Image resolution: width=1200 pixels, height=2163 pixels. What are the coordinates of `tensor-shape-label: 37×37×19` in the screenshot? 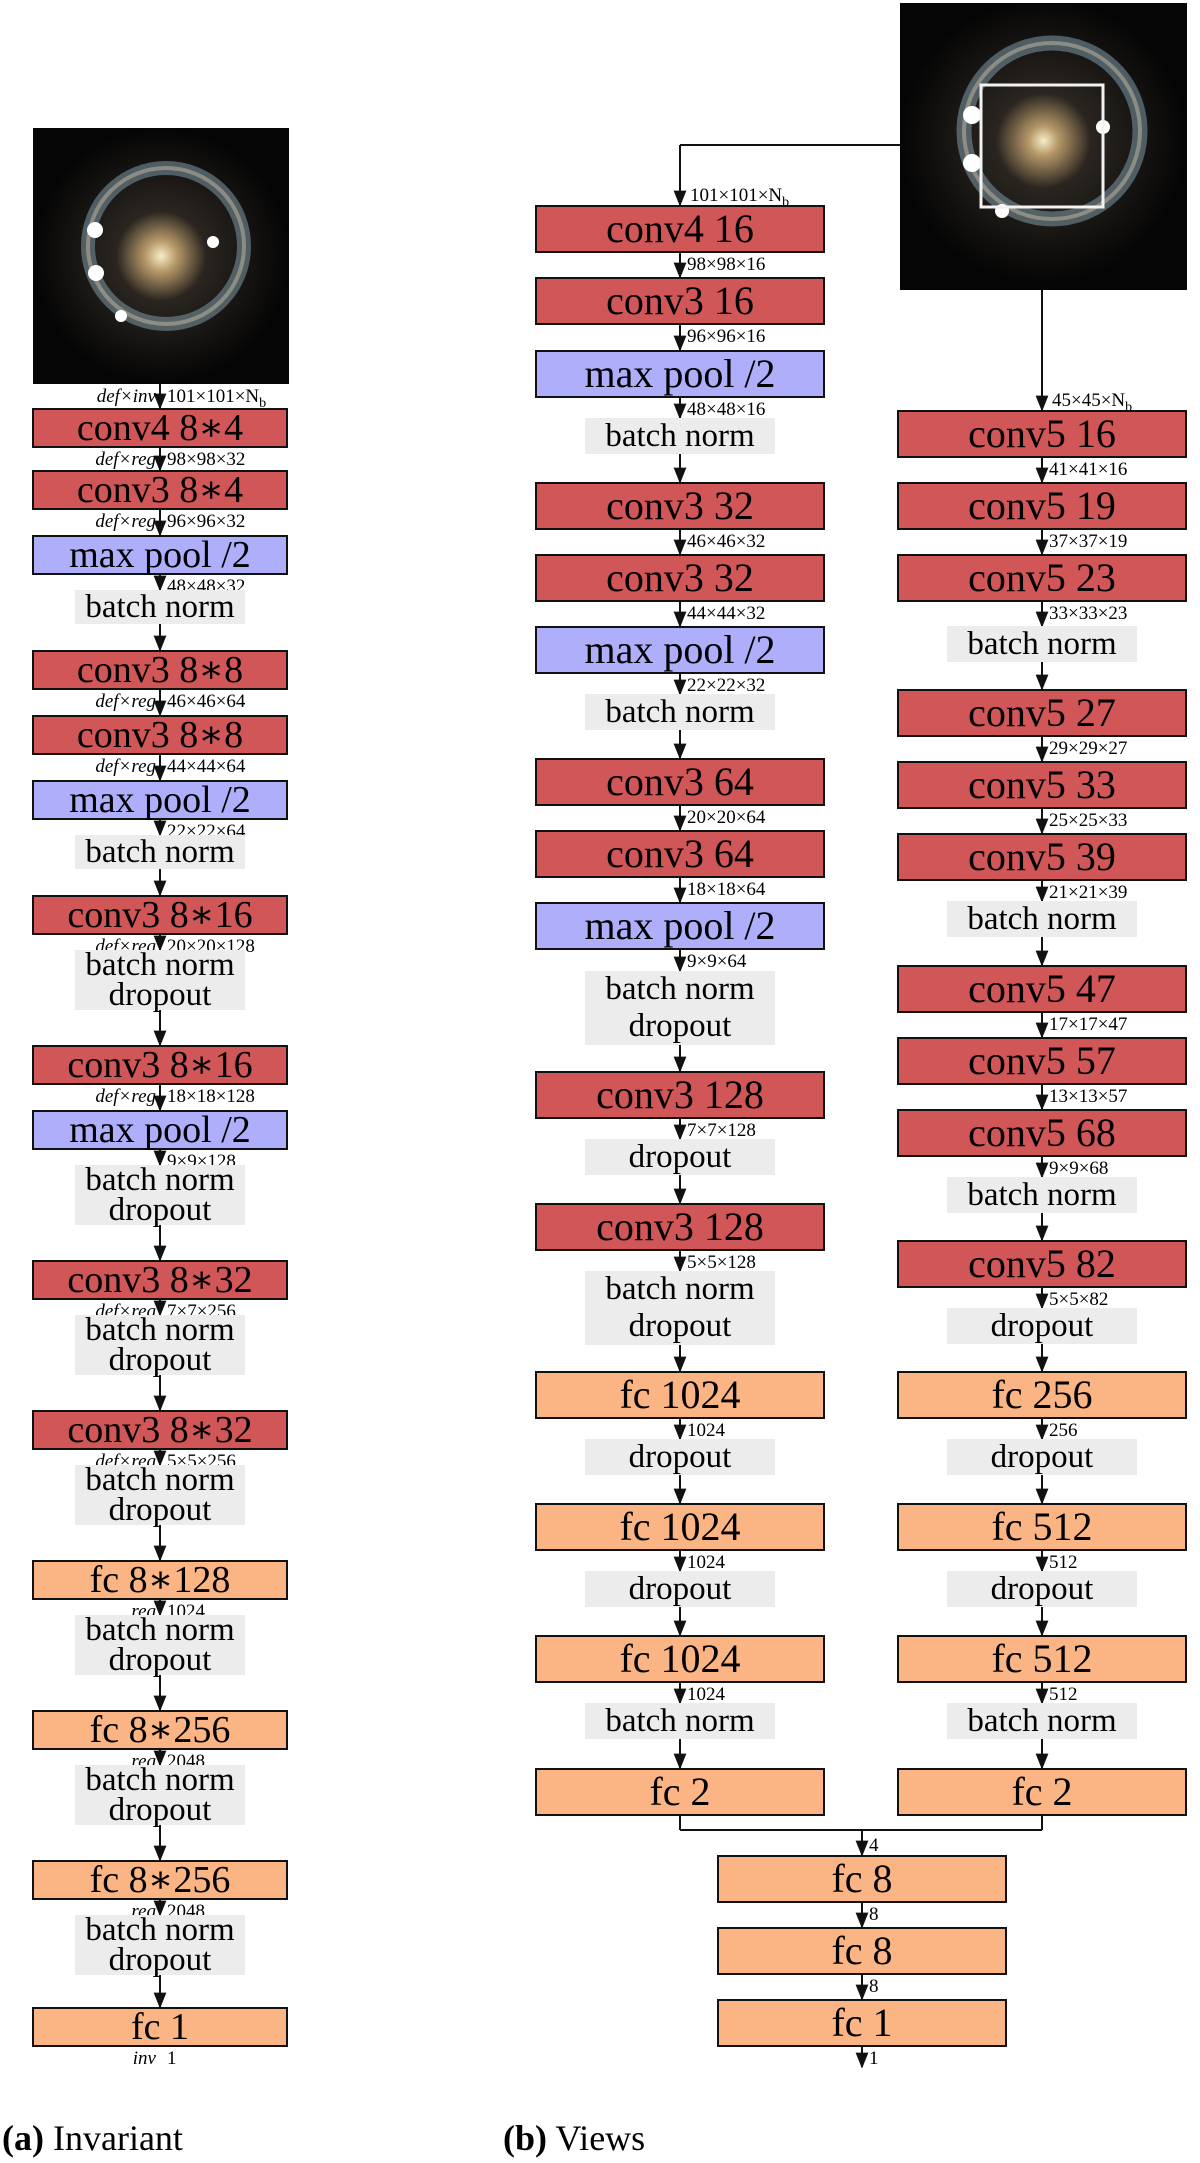 It's located at (1088, 541).